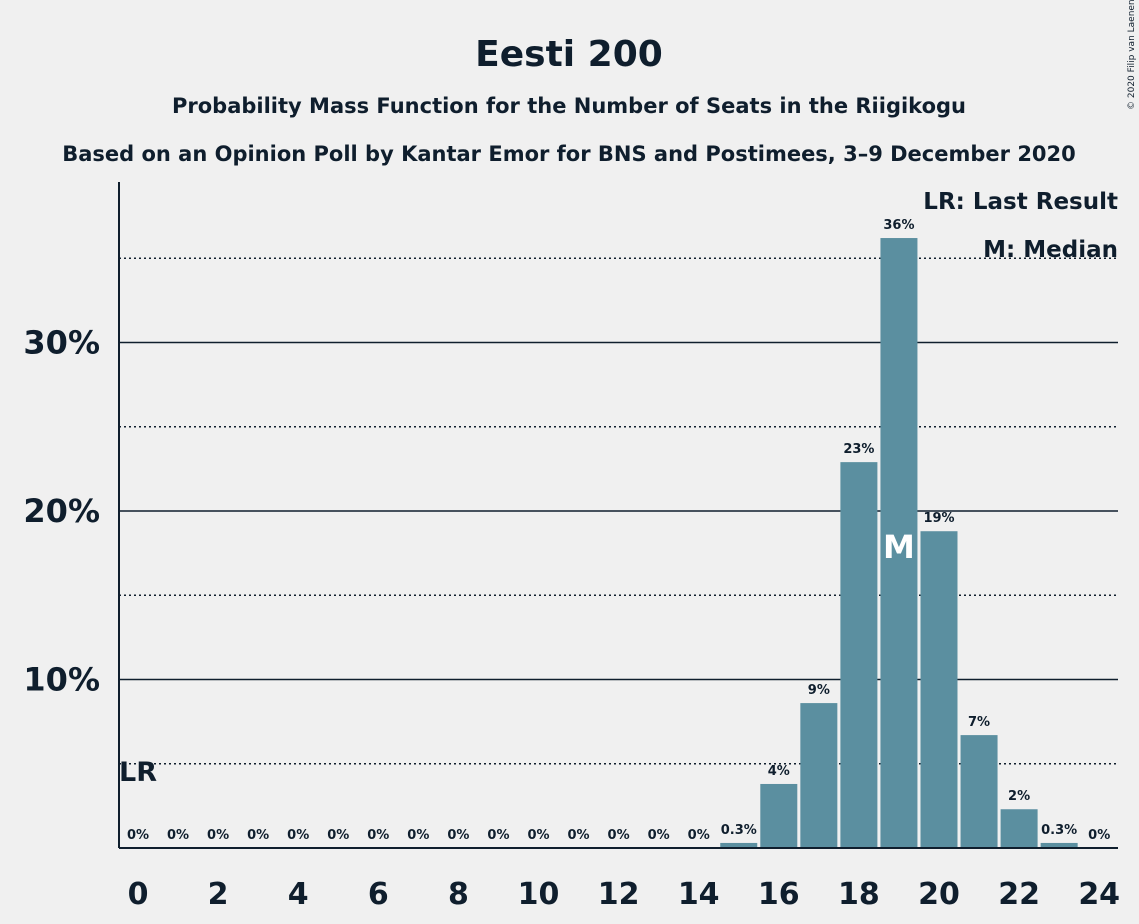 The width and height of the screenshot is (1139, 924). What do you see at coordinates (699, 894) in the screenshot?
I see `x-tick-label: 14` at bounding box center [699, 894].